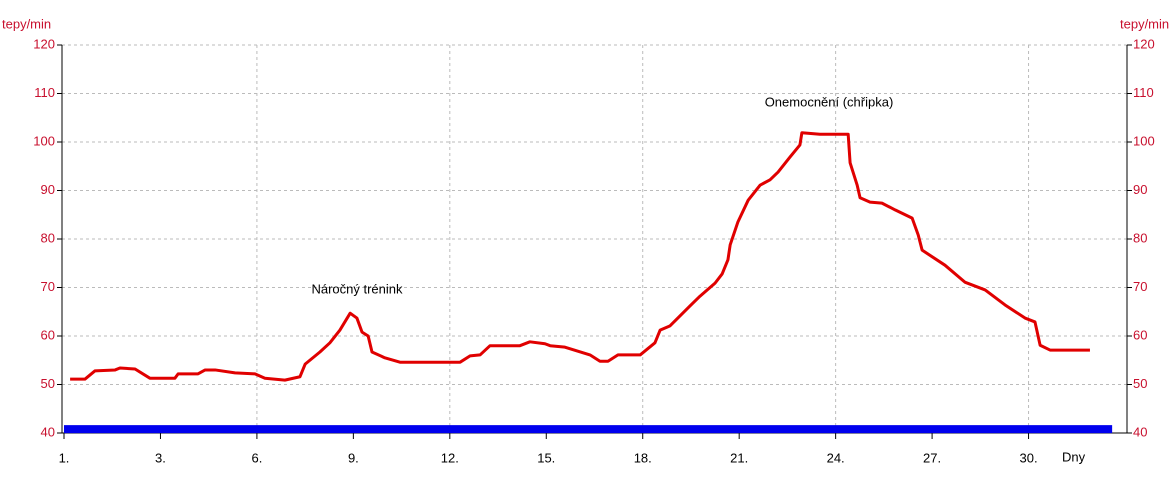  What do you see at coordinates (160, 457) in the screenshot?
I see `x-tick-label: 3.` at bounding box center [160, 457].